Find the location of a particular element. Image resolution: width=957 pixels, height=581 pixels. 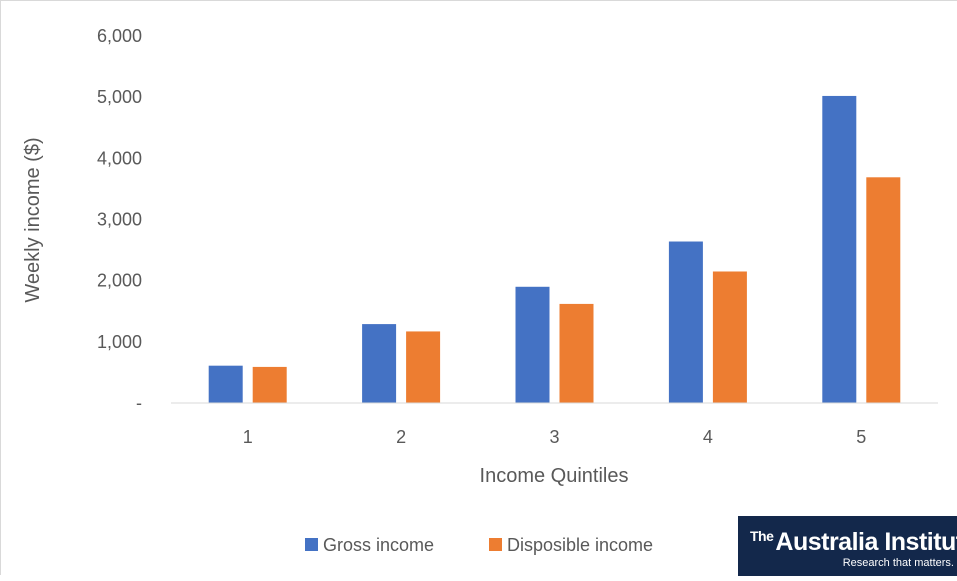

x-tick-label: 3 is located at coordinates (554, 437).